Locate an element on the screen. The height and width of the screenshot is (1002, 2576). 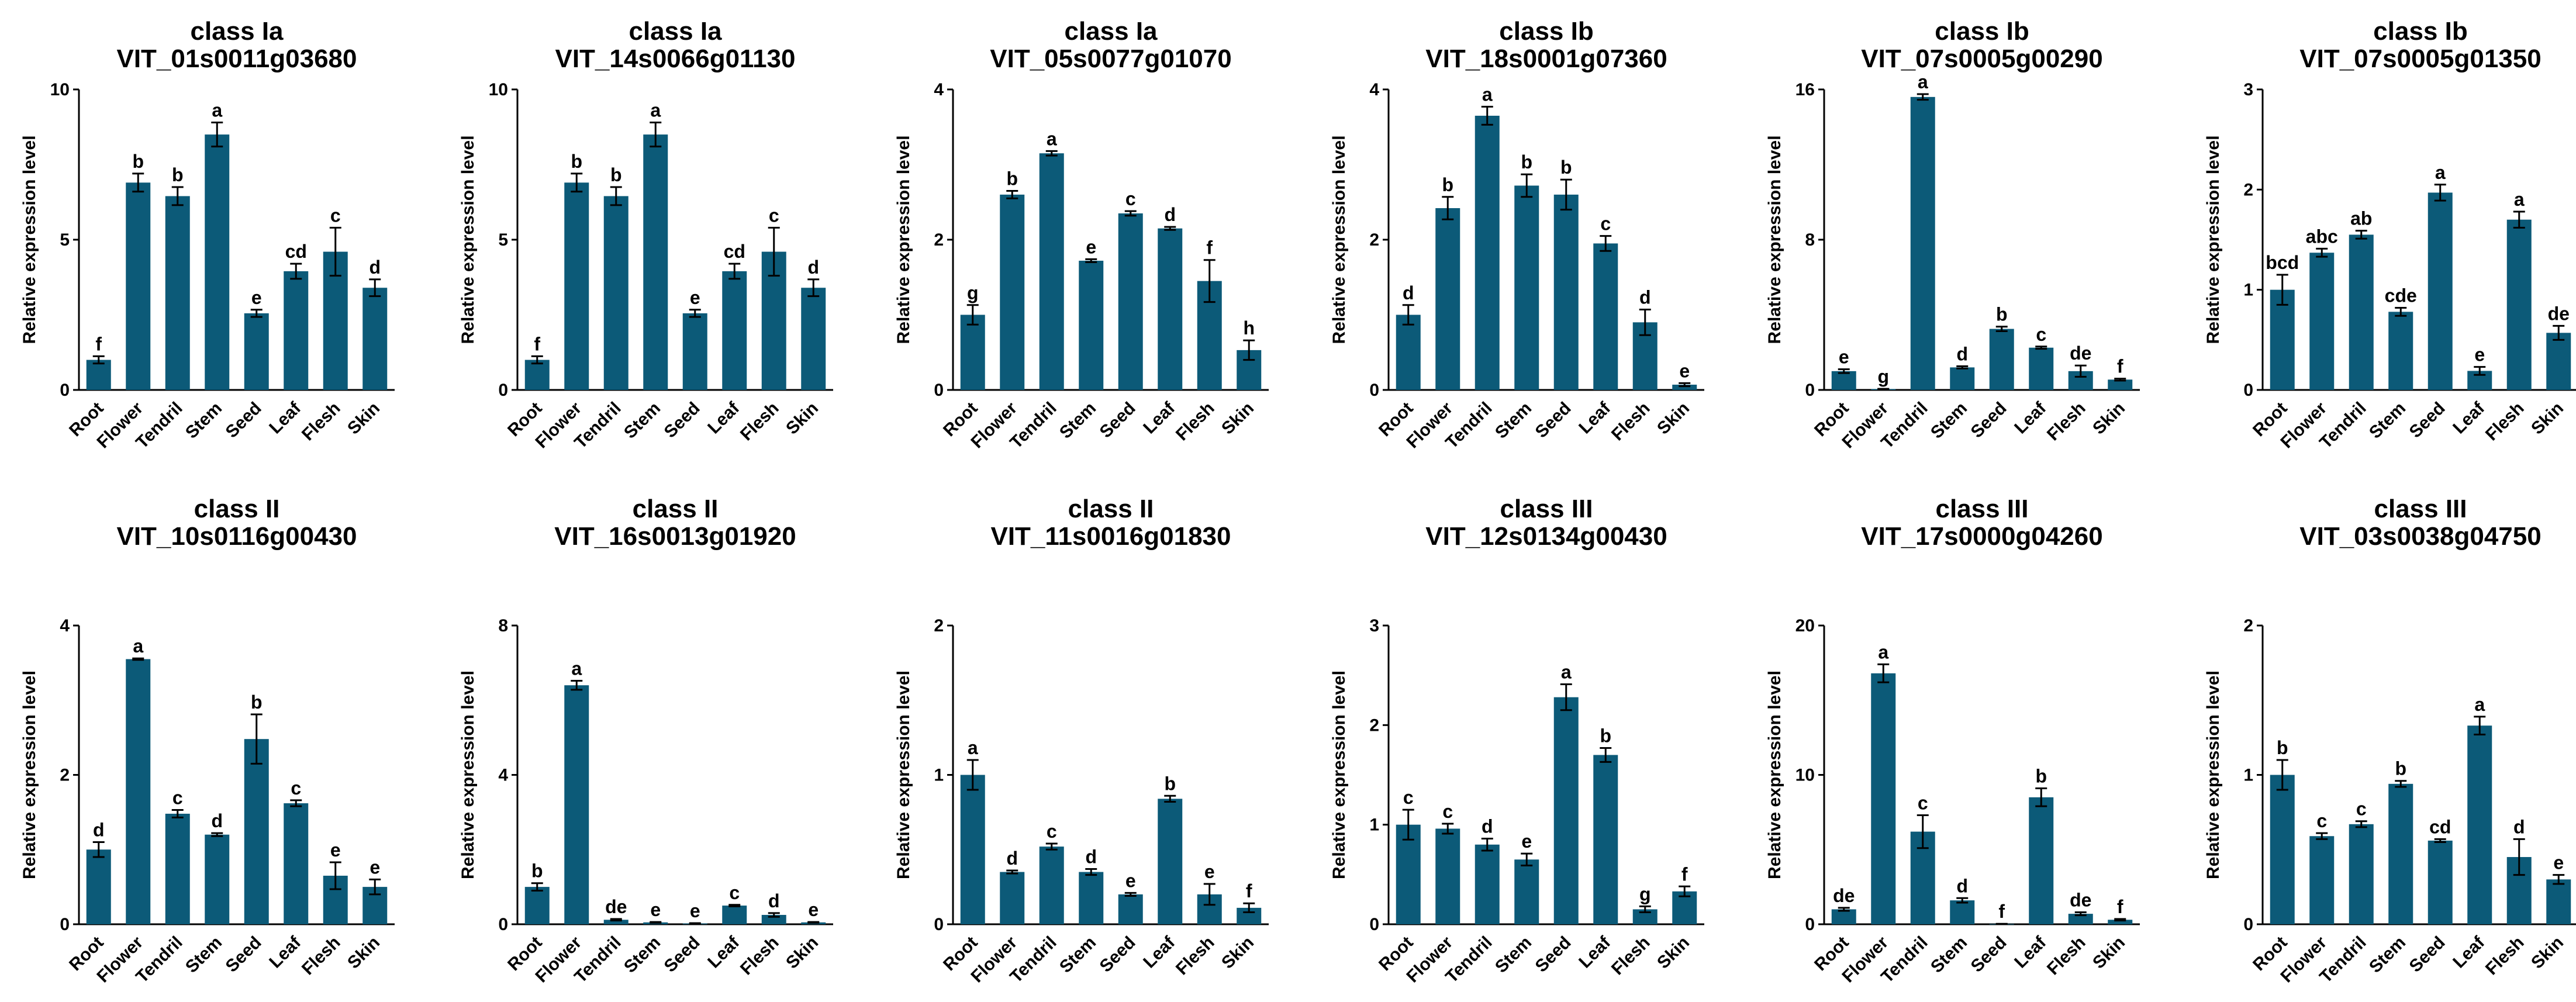
category-label: Stem is located at coordinates (204, 421).